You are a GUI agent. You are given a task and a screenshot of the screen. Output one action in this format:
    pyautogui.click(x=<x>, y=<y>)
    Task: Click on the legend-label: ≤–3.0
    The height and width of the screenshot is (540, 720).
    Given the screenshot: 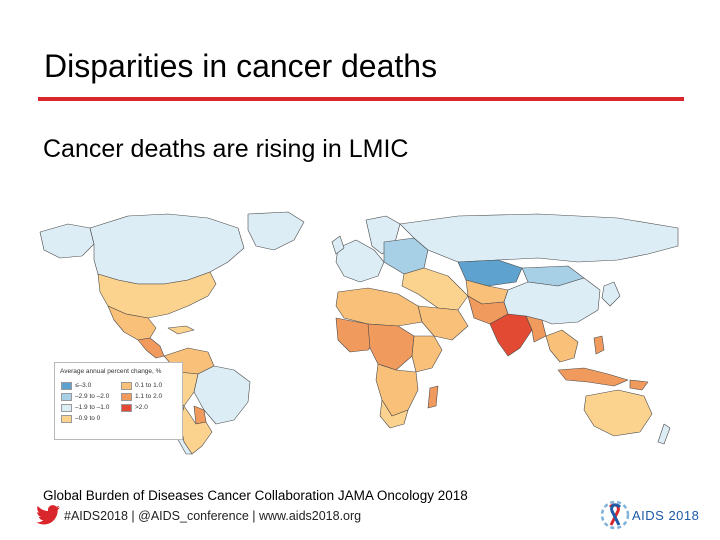 What is the action you would take?
    pyautogui.click(x=83, y=385)
    